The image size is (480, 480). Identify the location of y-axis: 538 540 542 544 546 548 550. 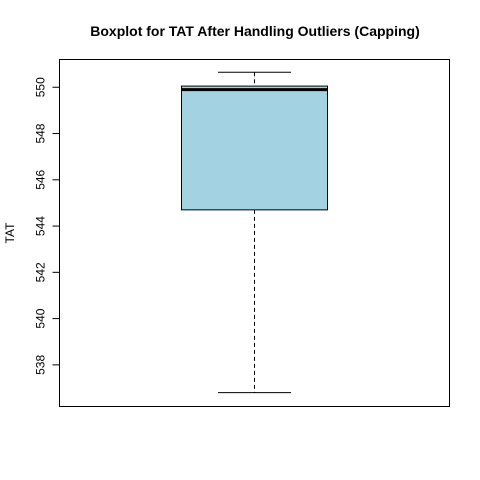
(47, 226).